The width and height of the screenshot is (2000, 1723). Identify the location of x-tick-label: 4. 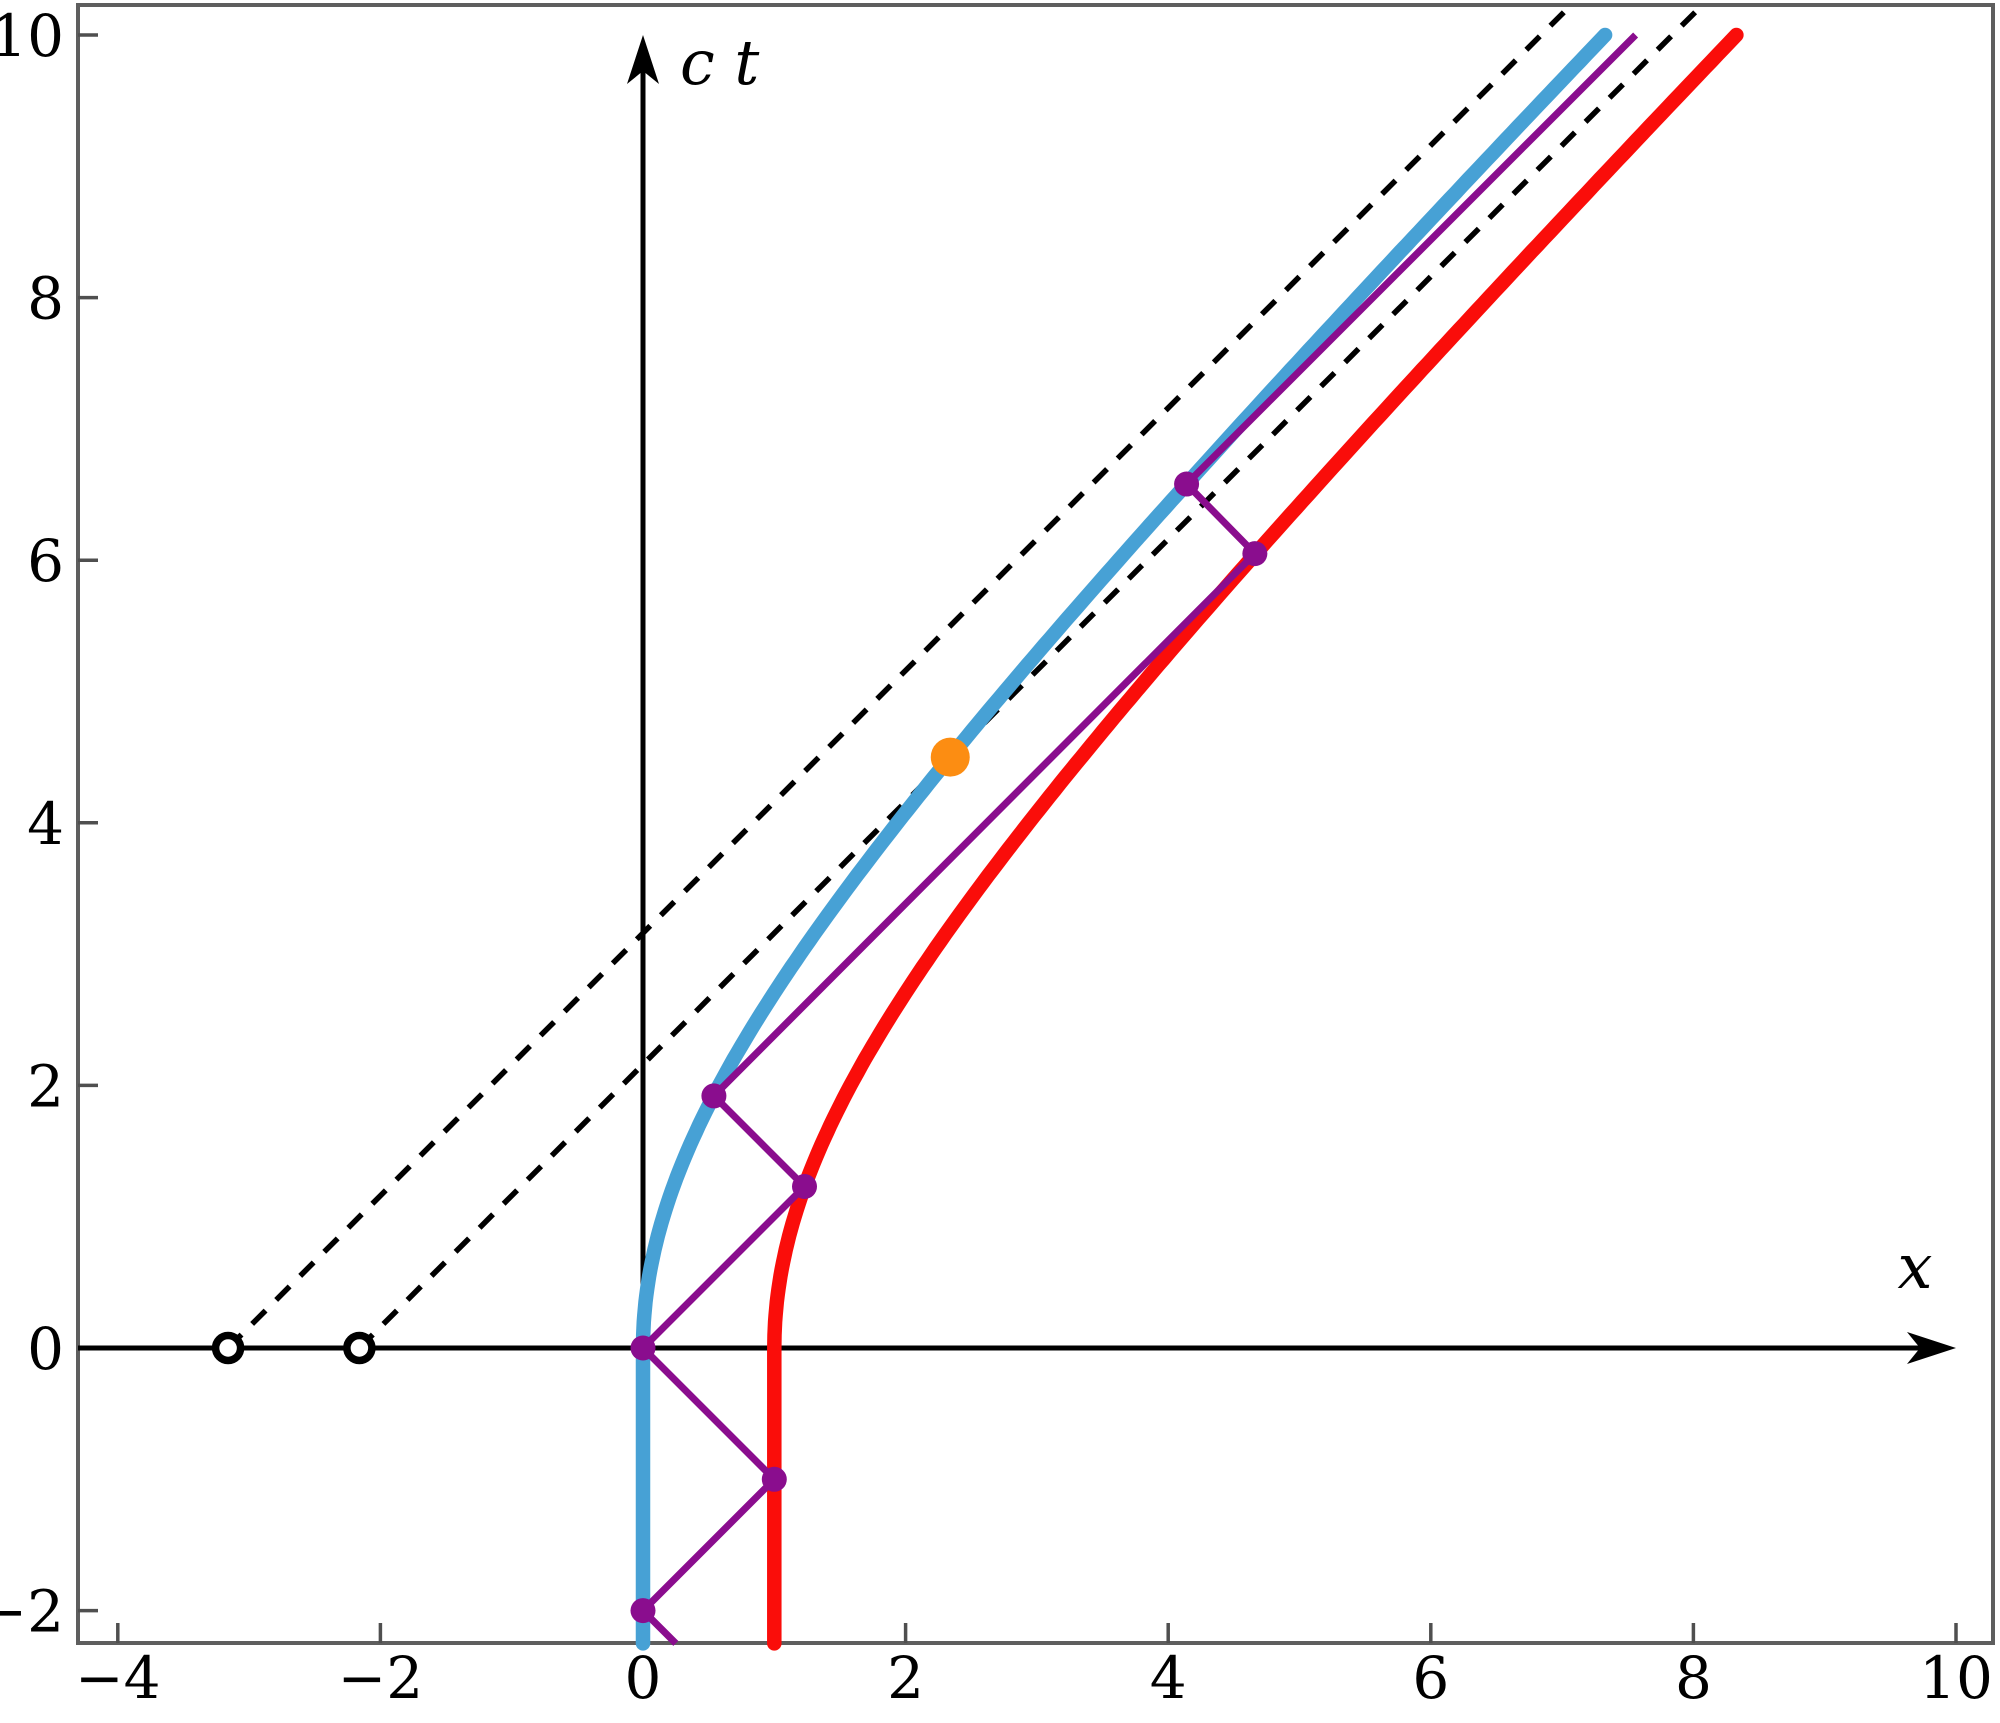
(1168, 1678).